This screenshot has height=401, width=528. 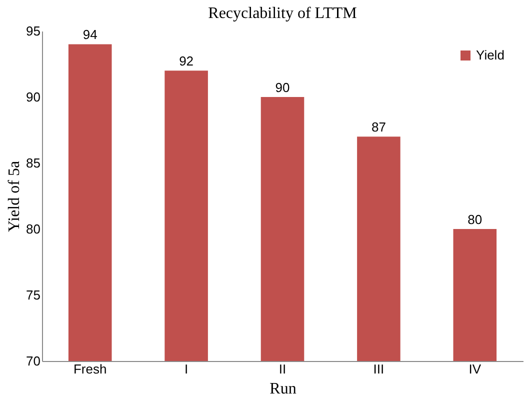 What do you see at coordinates (33, 361) in the screenshot?
I see `y-tick-label: 70` at bounding box center [33, 361].